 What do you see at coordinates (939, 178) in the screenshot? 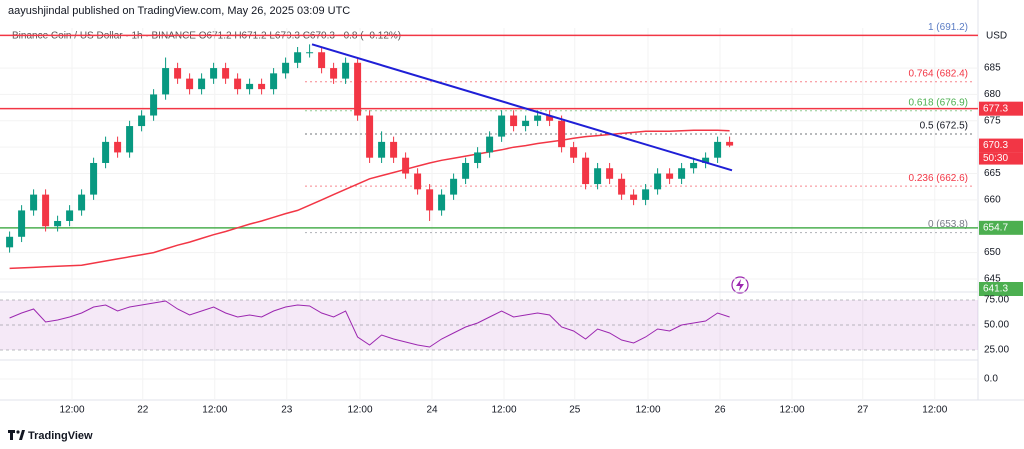
I see `fib-label: 0.236 (662.6)` at bounding box center [939, 178].